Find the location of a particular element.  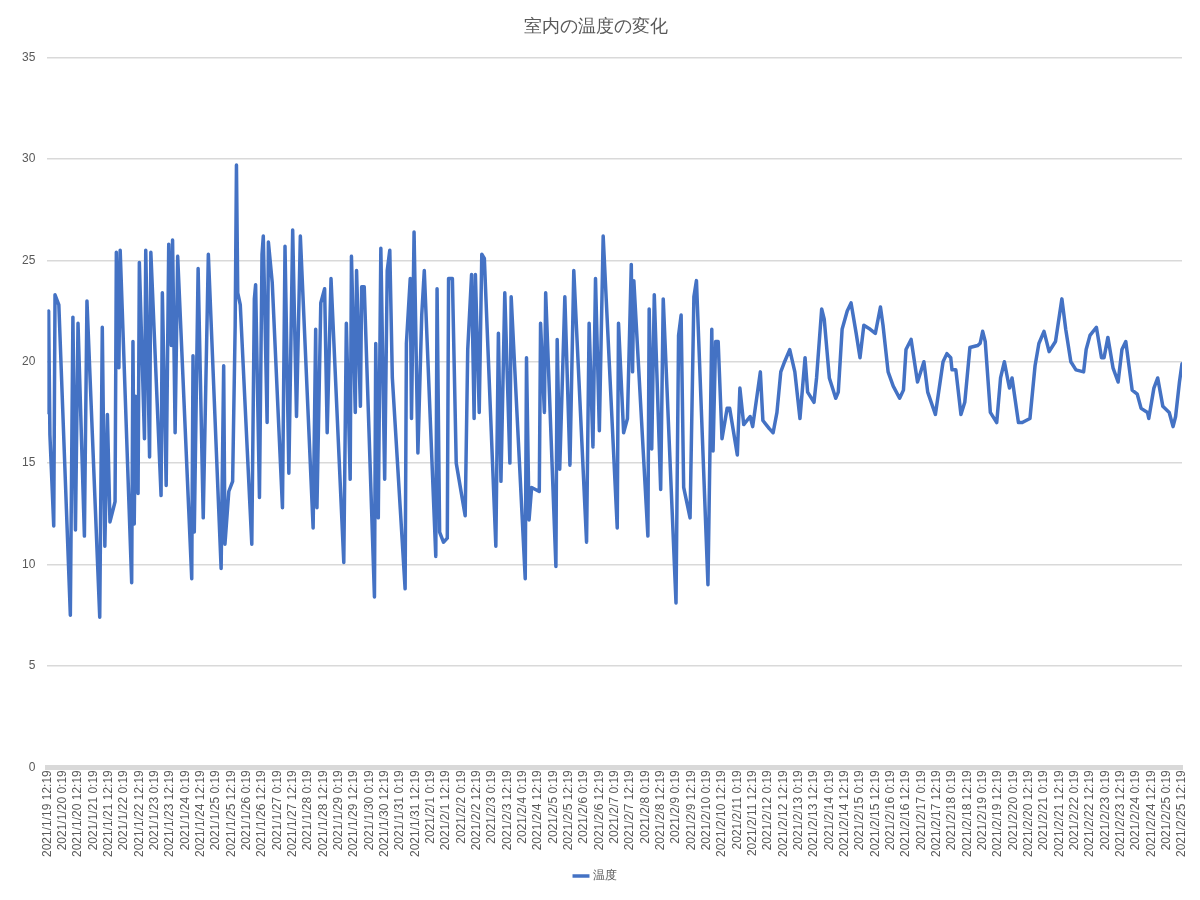

x-tick-label: 2021/2/23 0:19 is located at coordinates (1104, 810).